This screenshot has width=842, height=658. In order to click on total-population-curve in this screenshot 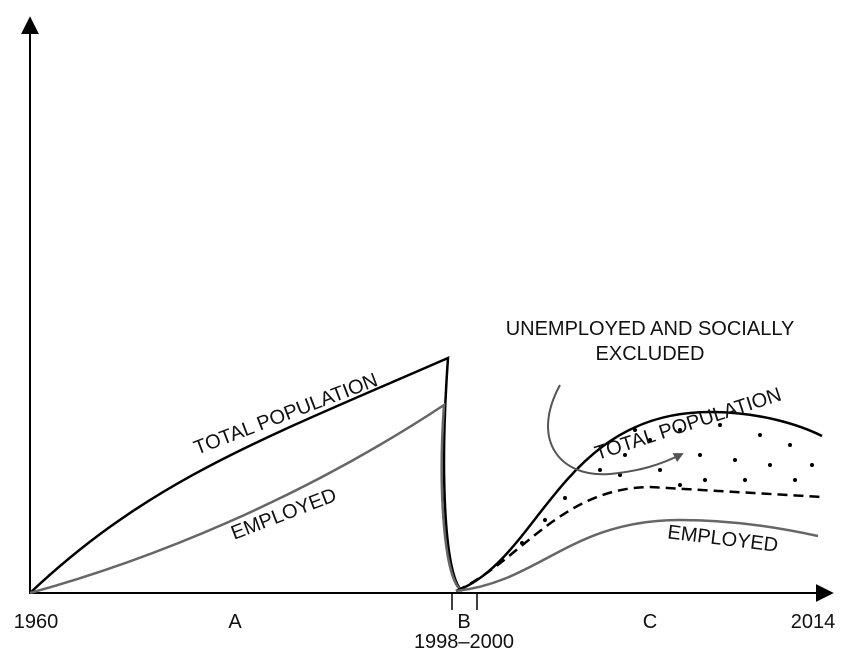, I will do `click(639, 501)`.